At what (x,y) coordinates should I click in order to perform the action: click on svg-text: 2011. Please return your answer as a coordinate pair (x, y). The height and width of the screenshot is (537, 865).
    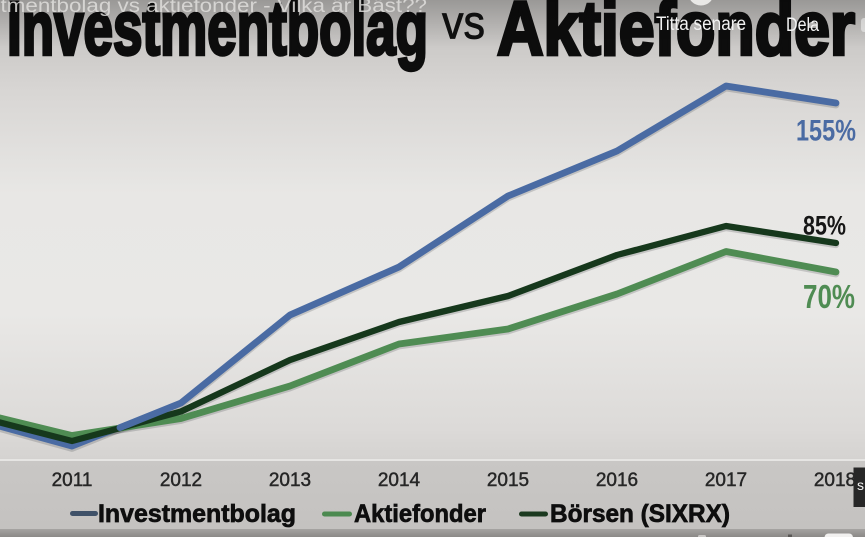
    Looking at the image, I should click on (72, 480).